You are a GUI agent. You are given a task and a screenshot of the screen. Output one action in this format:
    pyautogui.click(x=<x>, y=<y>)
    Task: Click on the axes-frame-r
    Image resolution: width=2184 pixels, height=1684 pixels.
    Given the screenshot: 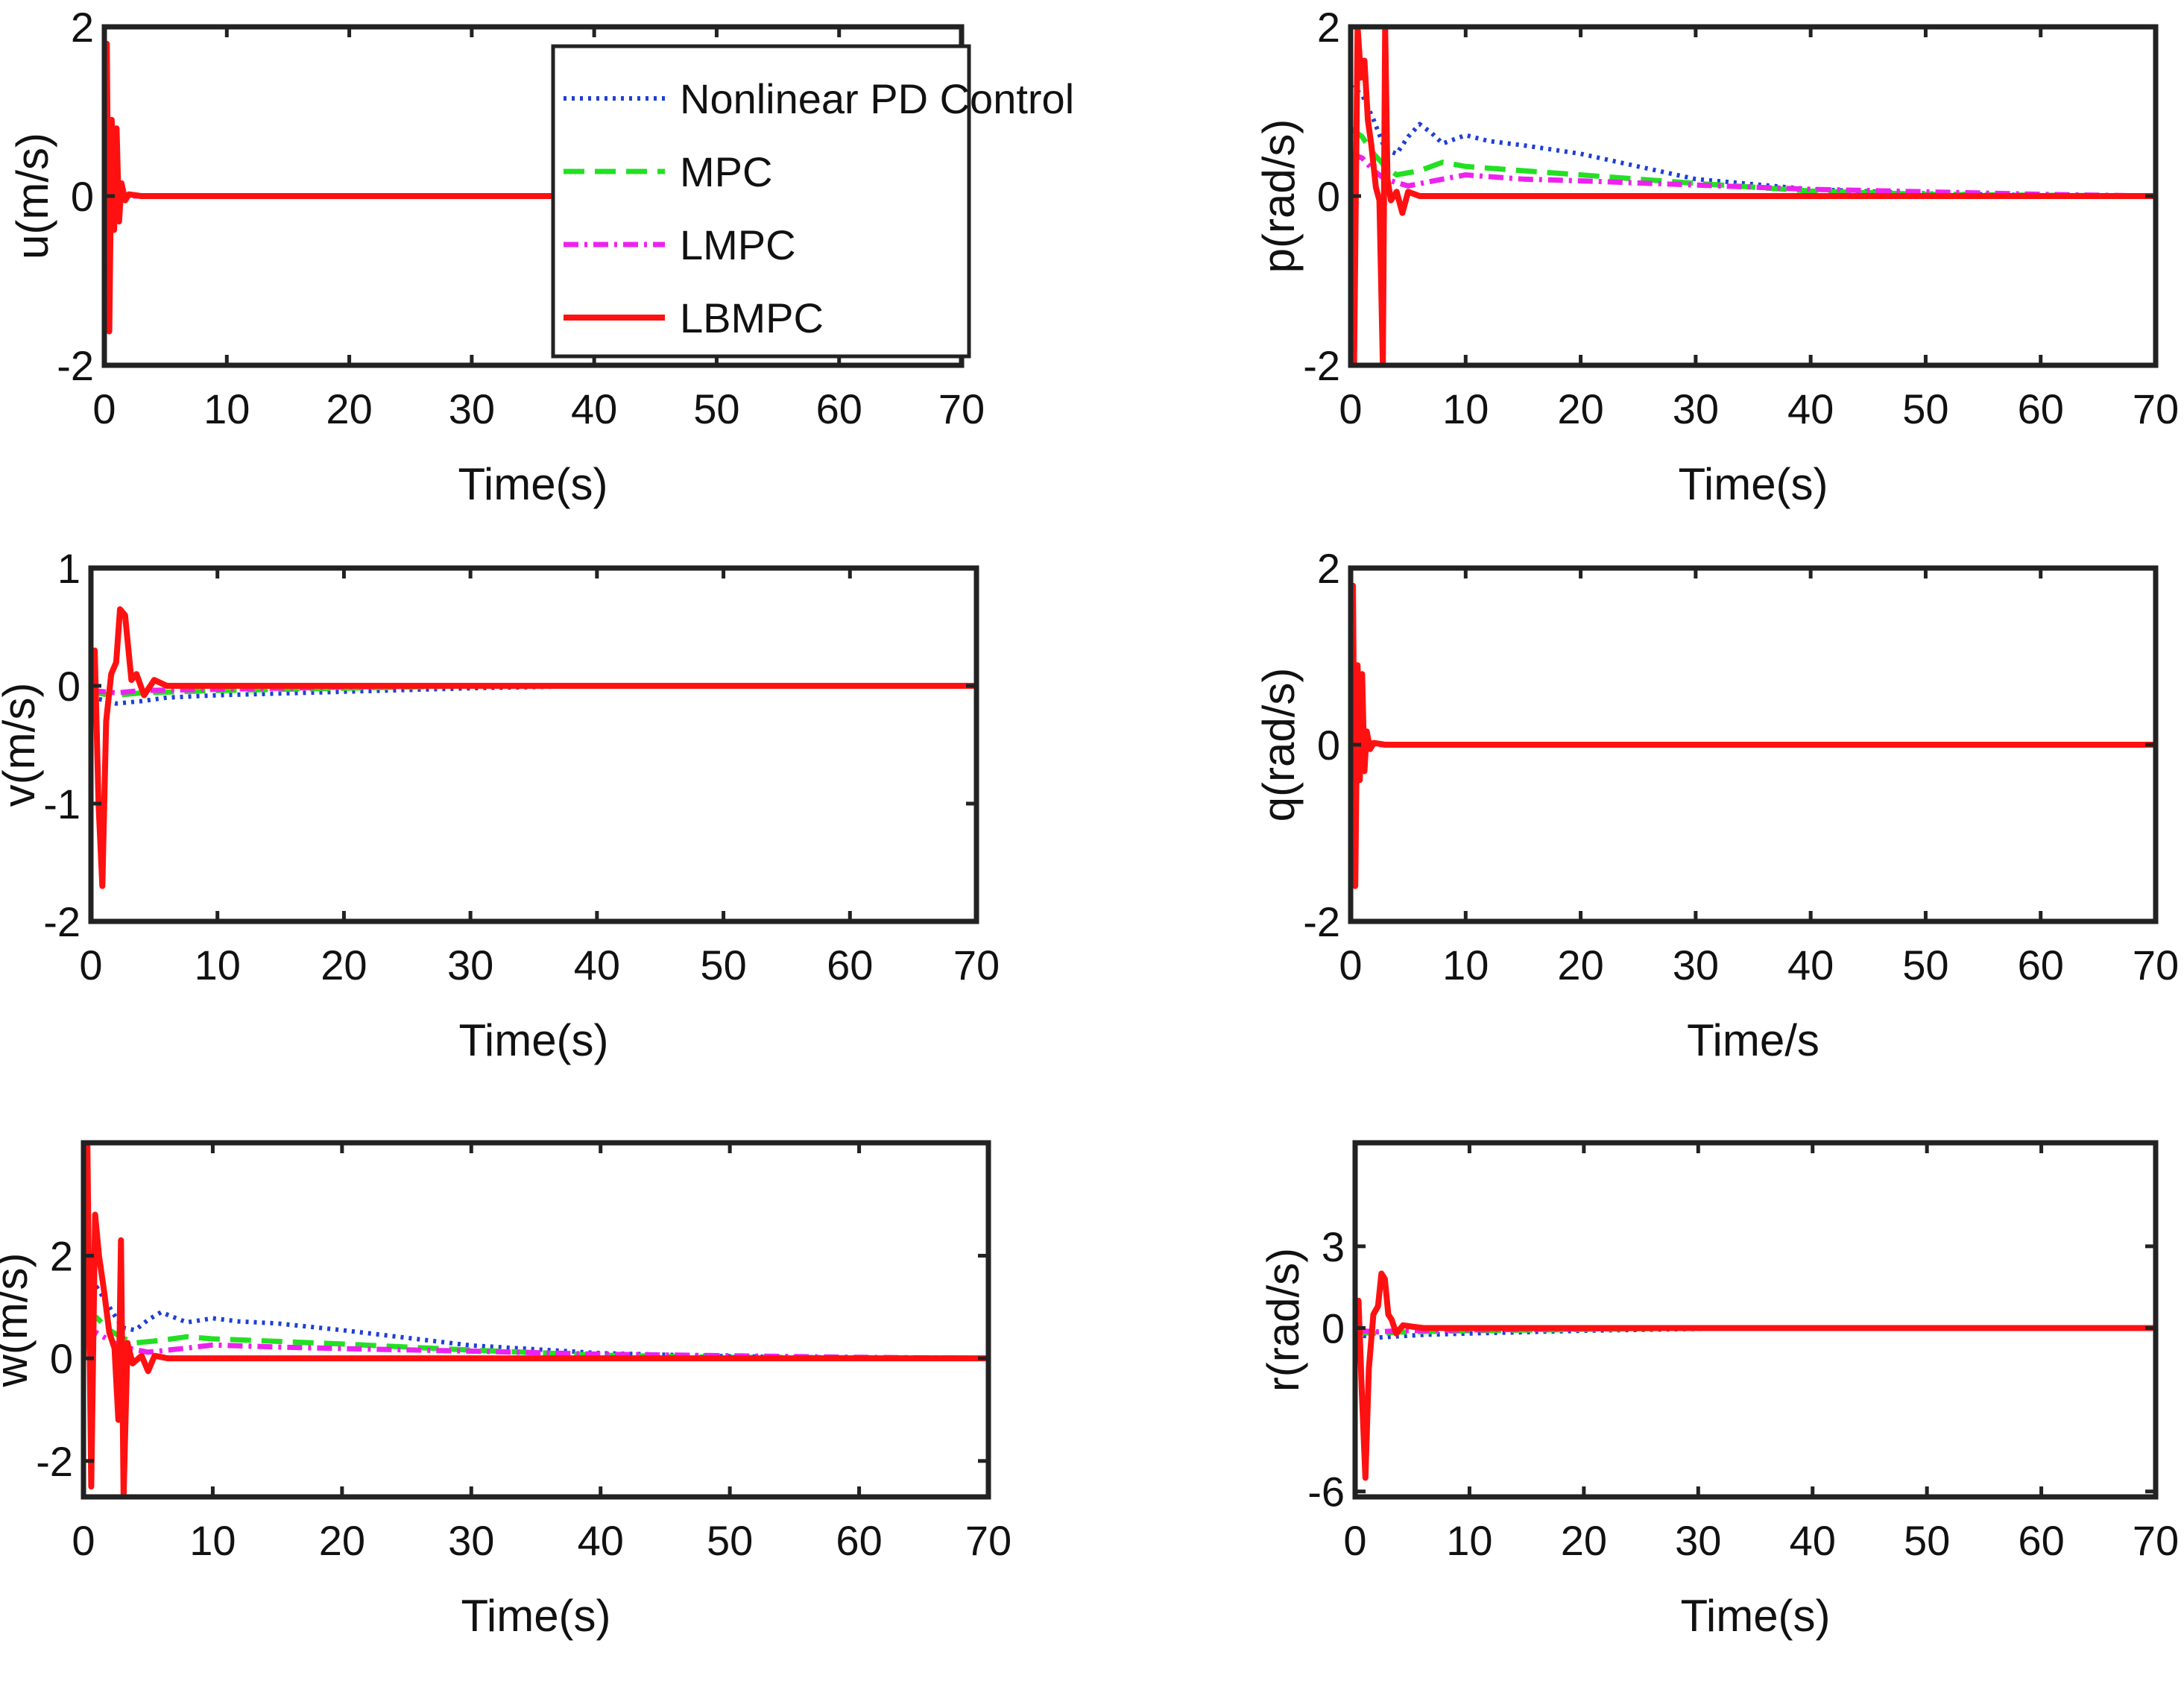 What is the action you would take?
    pyautogui.click(x=1755, y=1320)
    